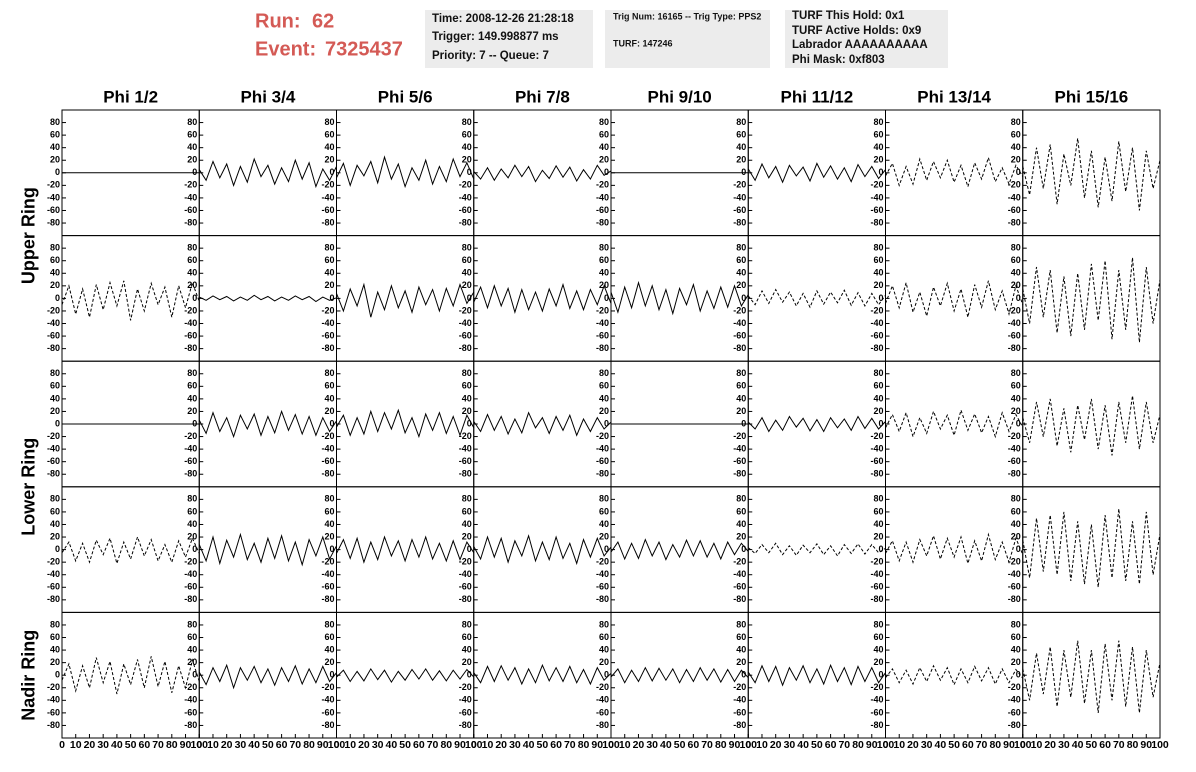 The width and height of the screenshot is (1196, 772). What do you see at coordinates (643, 43) in the screenshot?
I see `info-text: TURF: 147246` at bounding box center [643, 43].